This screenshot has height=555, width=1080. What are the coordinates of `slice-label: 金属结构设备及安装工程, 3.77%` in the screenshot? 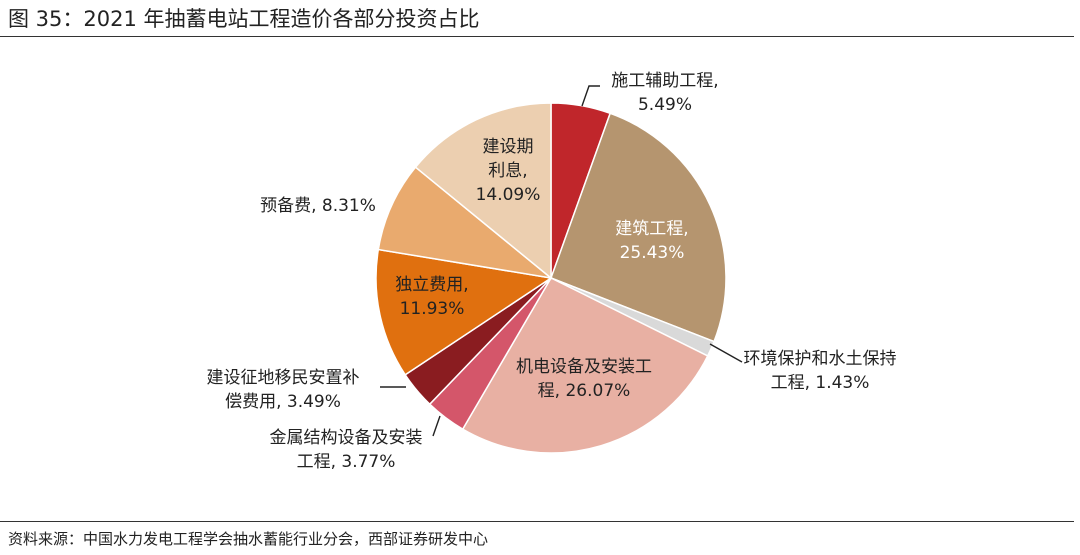 It's located at (346, 450).